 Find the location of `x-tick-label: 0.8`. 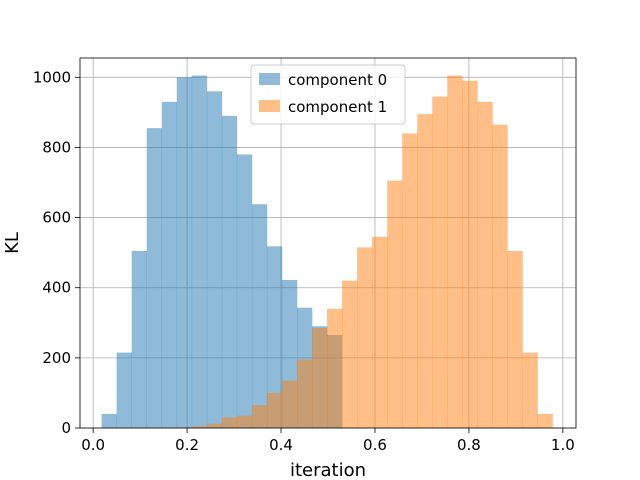

x-tick-label: 0.8 is located at coordinates (469, 445).